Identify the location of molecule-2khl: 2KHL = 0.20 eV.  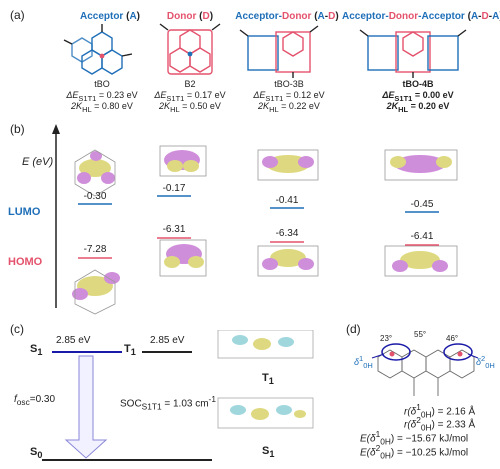
(418, 107).